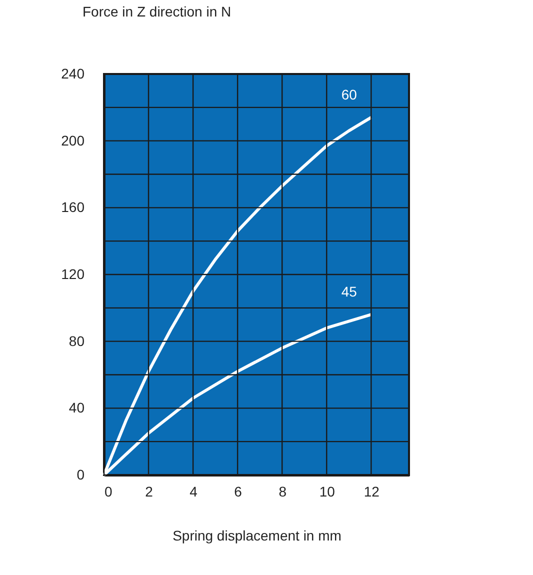 The width and height of the screenshot is (533, 575). Describe the element at coordinates (194, 492) in the screenshot. I see `x-tick-label: 4` at that location.